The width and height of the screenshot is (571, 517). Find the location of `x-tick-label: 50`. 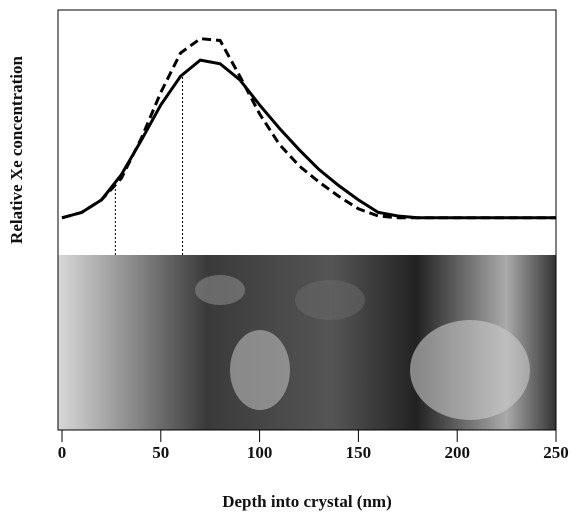

x-tick-label: 50 is located at coordinates (160, 452).